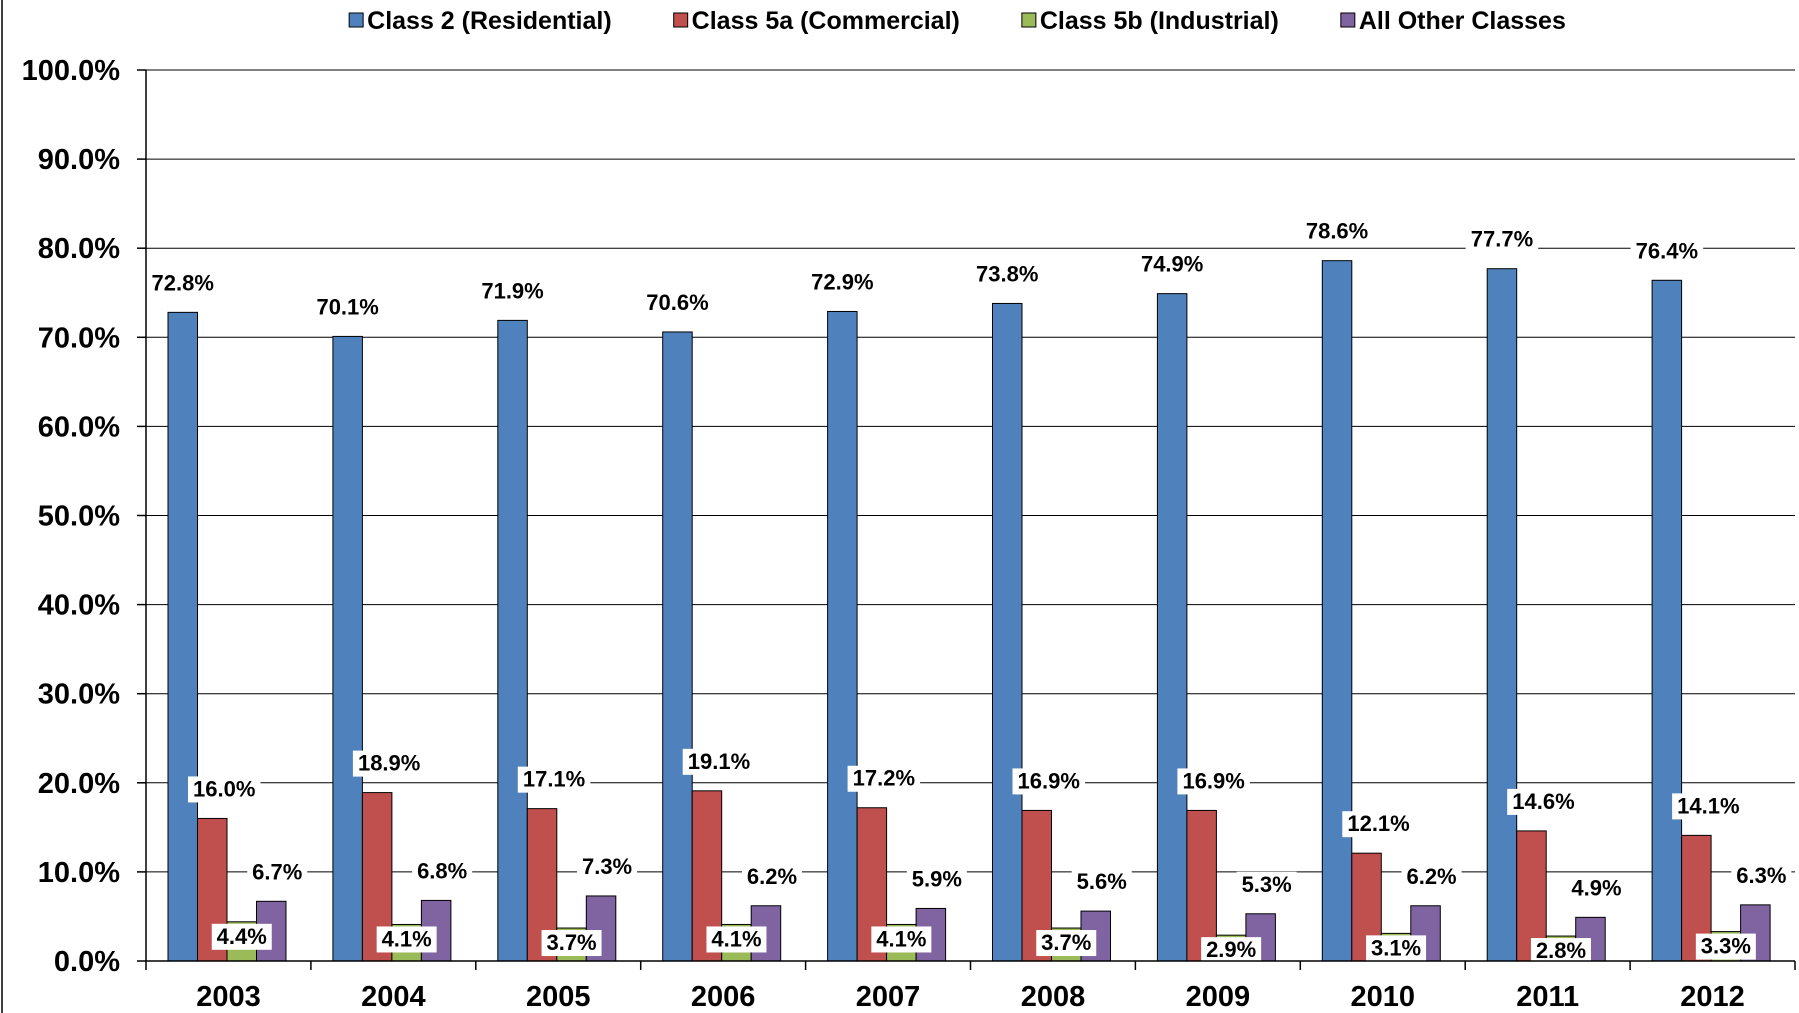  What do you see at coordinates (79, 517) in the screenshot?
I see `y-tick-label: 50.0%` at bounding box center [79, 517].